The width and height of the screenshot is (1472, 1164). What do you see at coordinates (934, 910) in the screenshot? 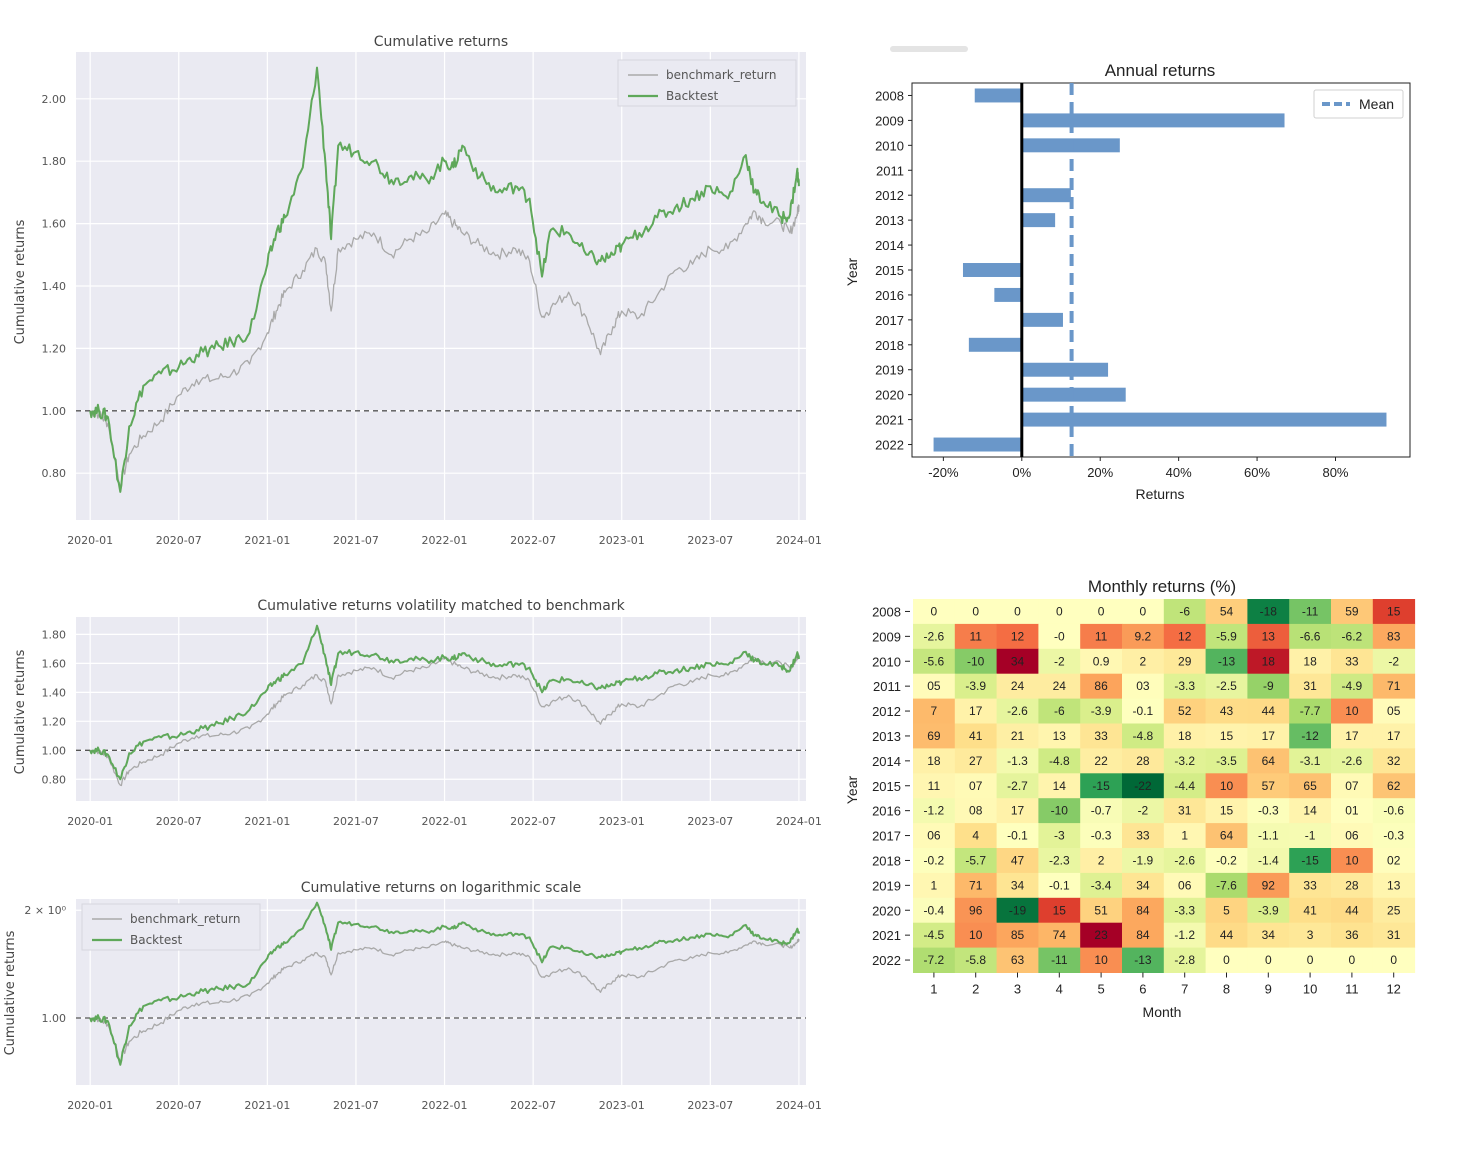
I see `cell-value: -0.4` at bounding box center [934, 910].